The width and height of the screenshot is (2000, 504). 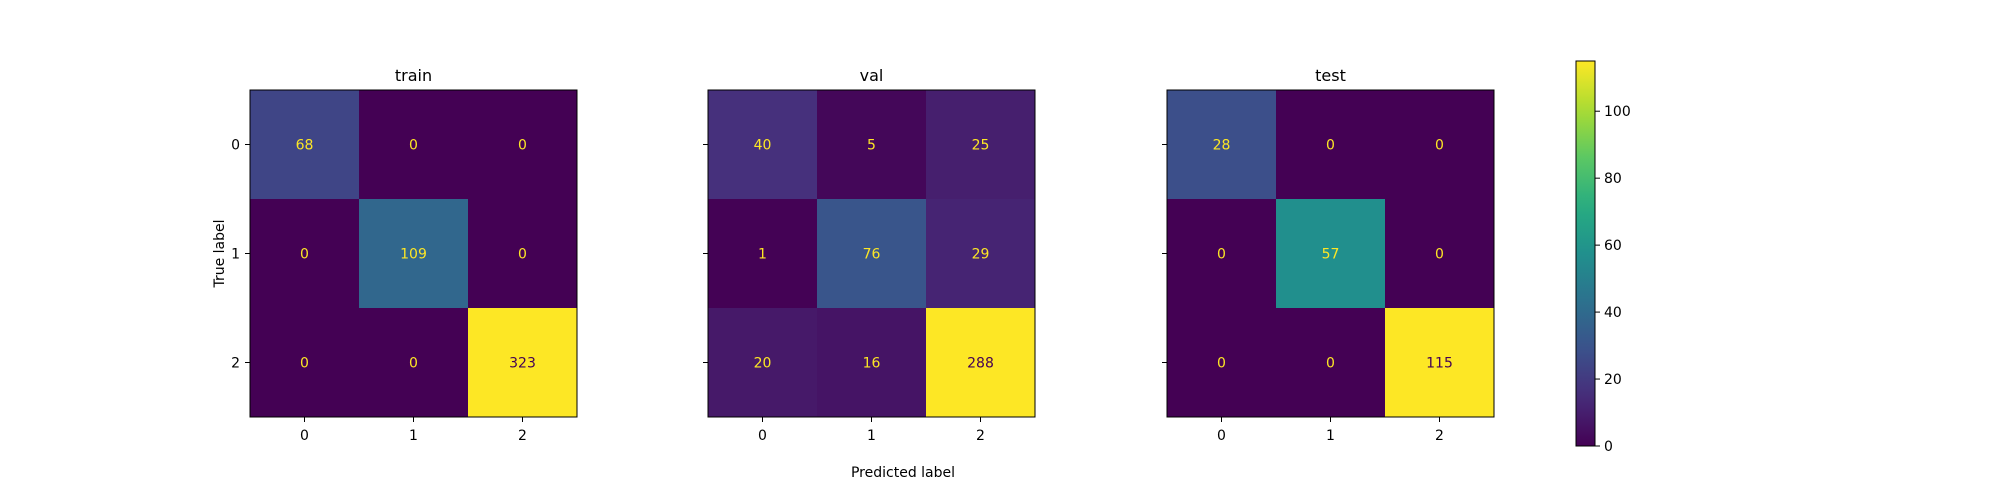 I want to click on train-cell-r1-c0, so click(x=305, y=254).